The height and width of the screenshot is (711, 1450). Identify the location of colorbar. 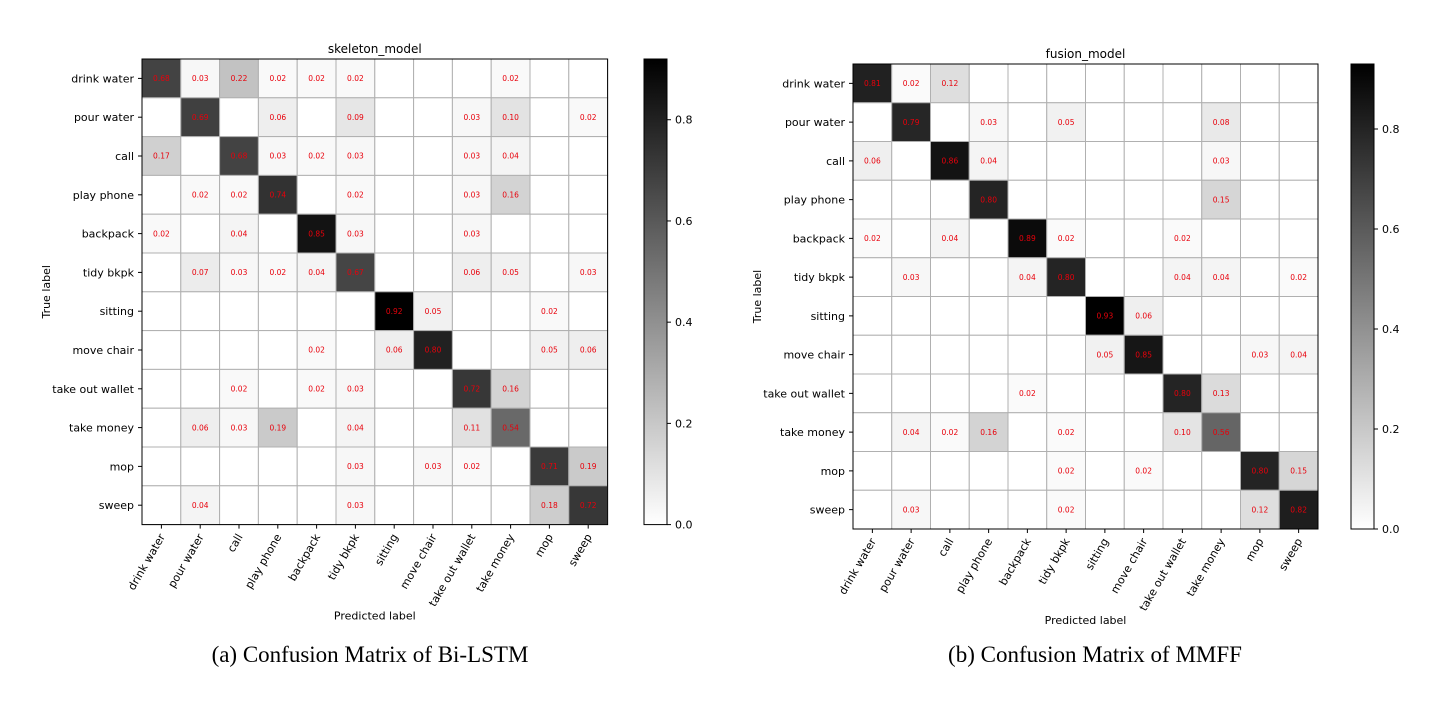
(655, 292).